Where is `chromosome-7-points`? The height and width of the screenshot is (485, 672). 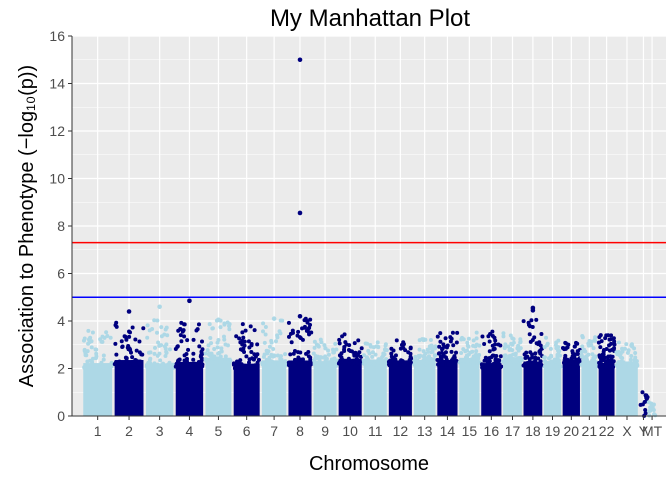
chromosome-7-points is located at coordinates (274, 367).